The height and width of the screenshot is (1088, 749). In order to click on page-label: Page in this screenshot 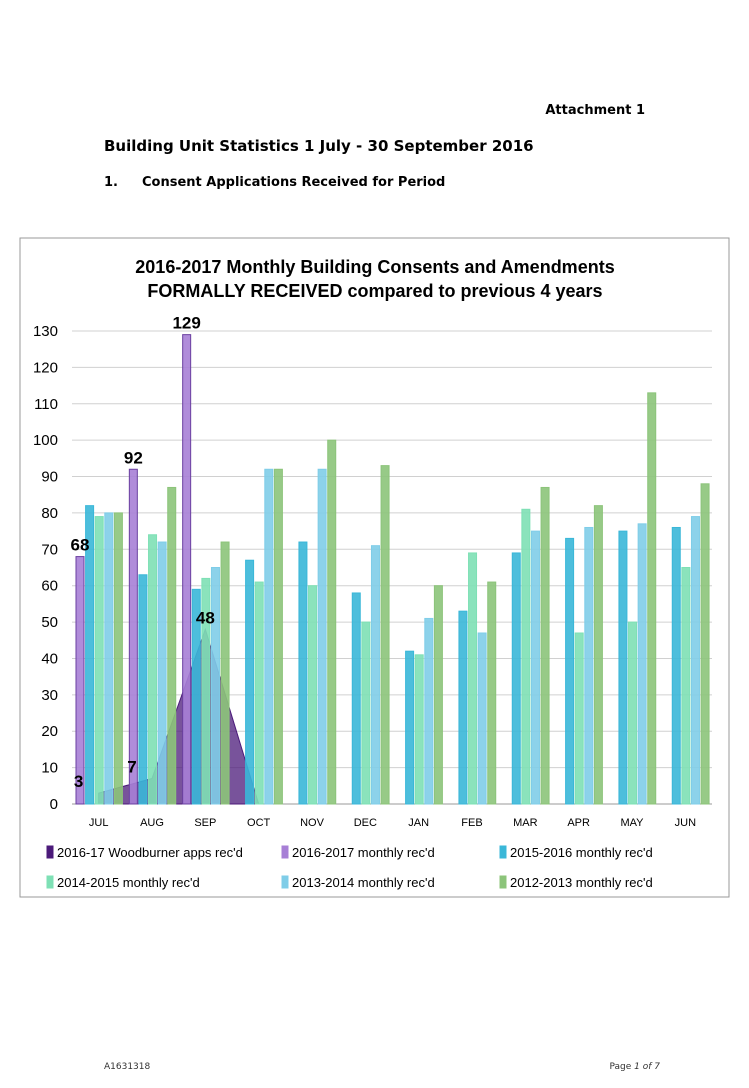, I will do `click(620, 1067)`.